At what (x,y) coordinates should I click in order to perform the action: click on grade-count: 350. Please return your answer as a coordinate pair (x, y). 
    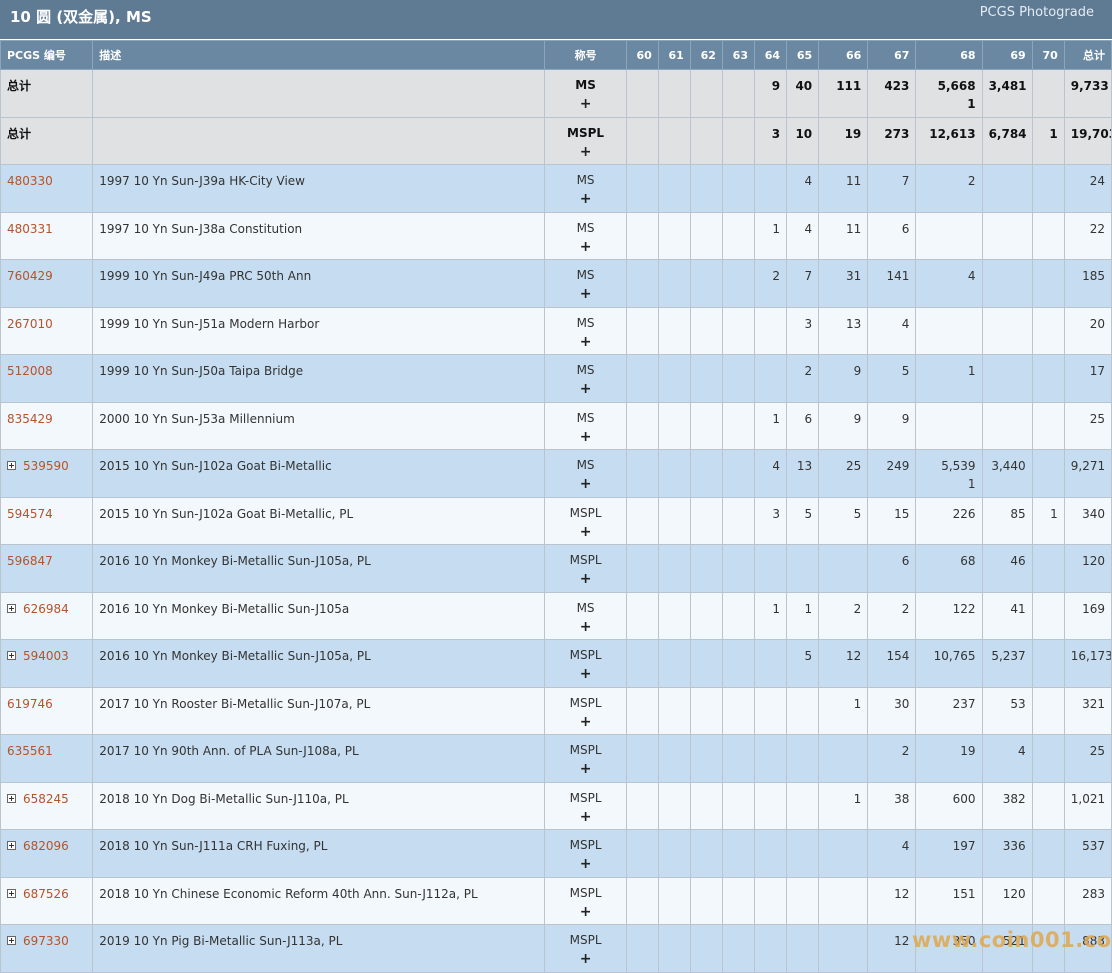
    Looking at the image, I should click on (964, 941).